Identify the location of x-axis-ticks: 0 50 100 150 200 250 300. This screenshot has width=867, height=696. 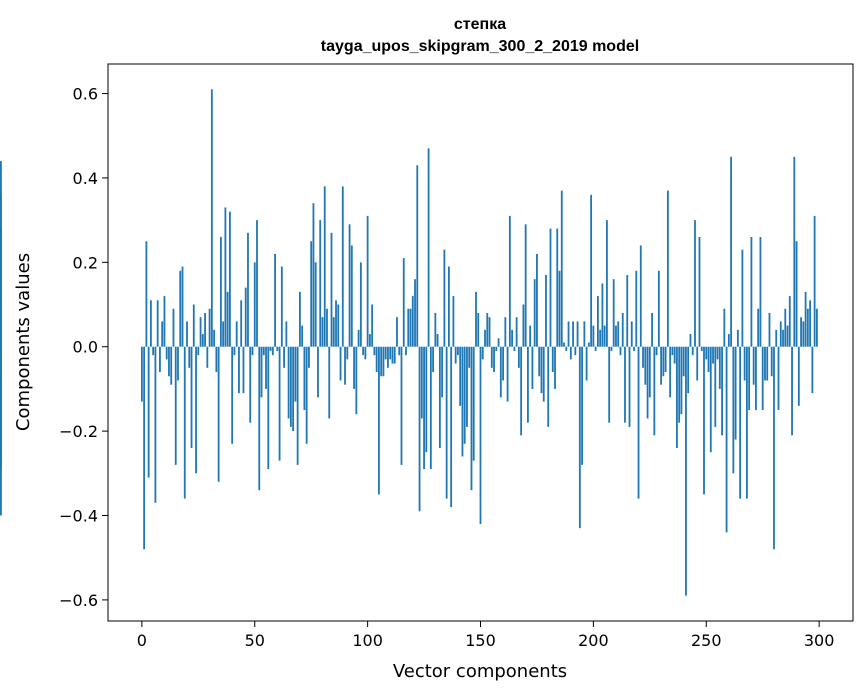
(485, 635).